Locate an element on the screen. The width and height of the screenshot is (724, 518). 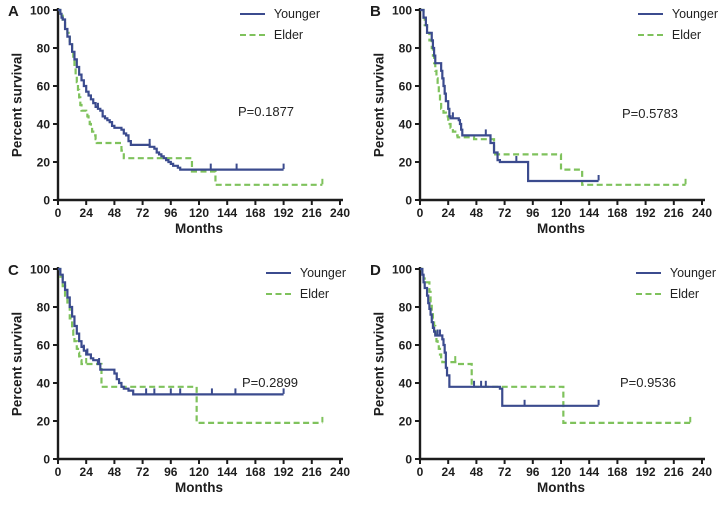
p-value: P=0.9536 is located at coordinates (648, 382).